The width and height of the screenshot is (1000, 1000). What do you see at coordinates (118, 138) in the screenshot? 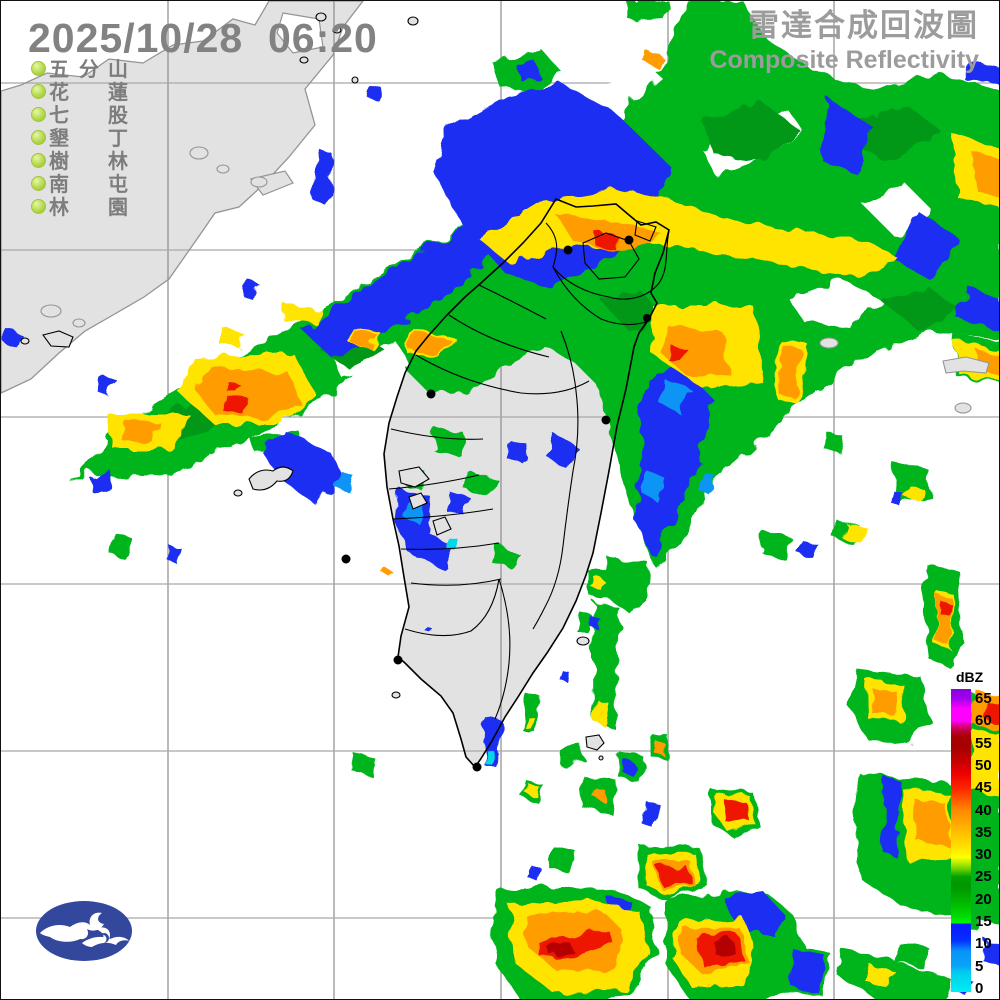
I see `station-label: 丁` at bounding box center [118, 138].